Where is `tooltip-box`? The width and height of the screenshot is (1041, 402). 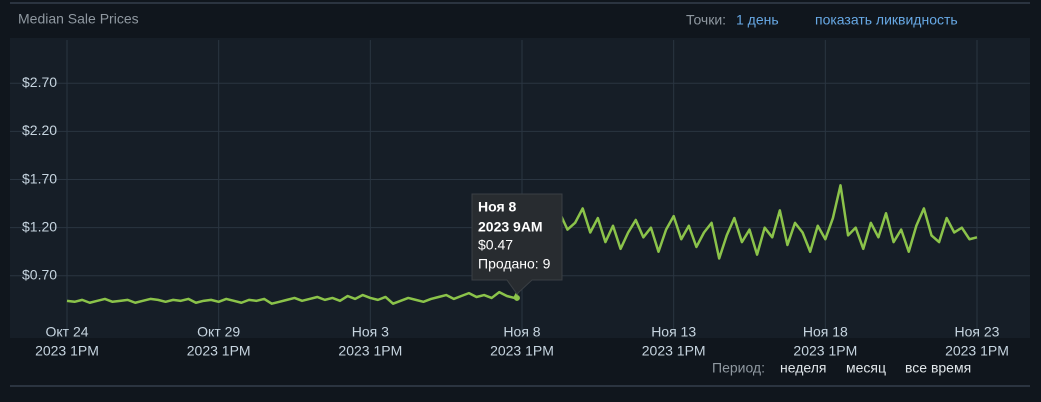 tooltip-box is located at coordinates (517, 244).